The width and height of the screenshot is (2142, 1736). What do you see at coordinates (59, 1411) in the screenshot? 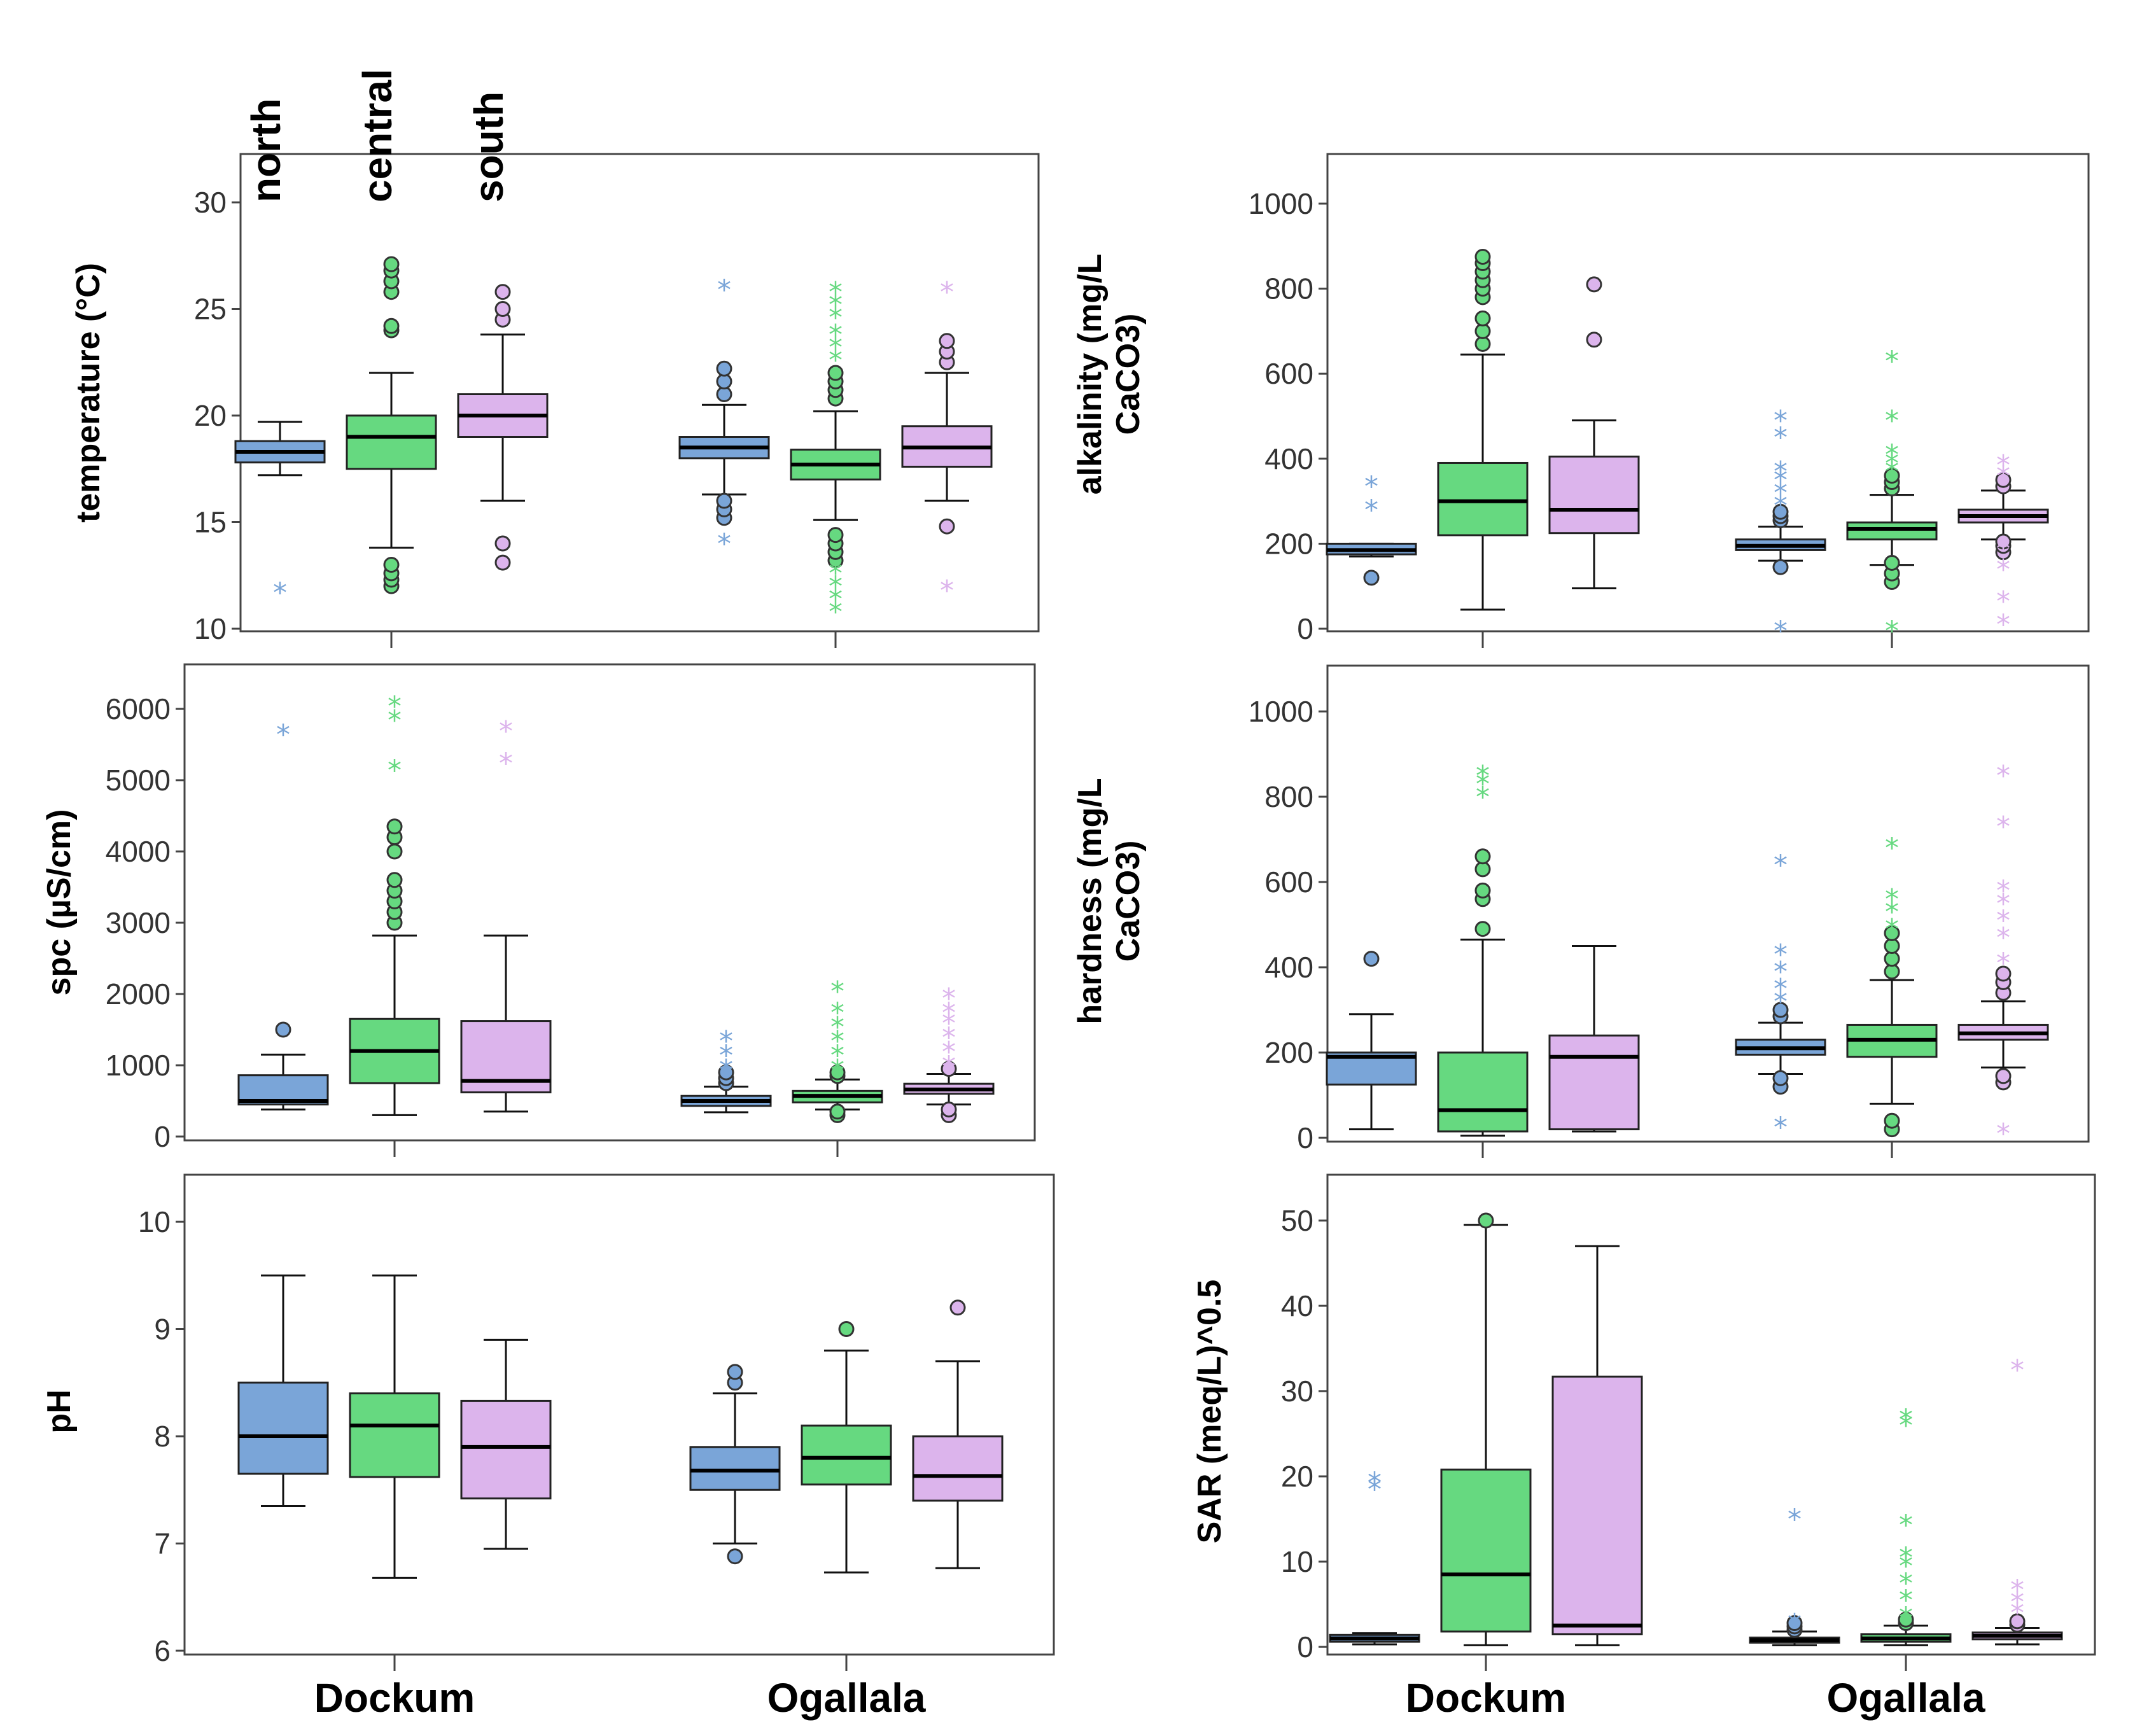
I see `y-axis-label: pH` at bounding box center [59, 1411].